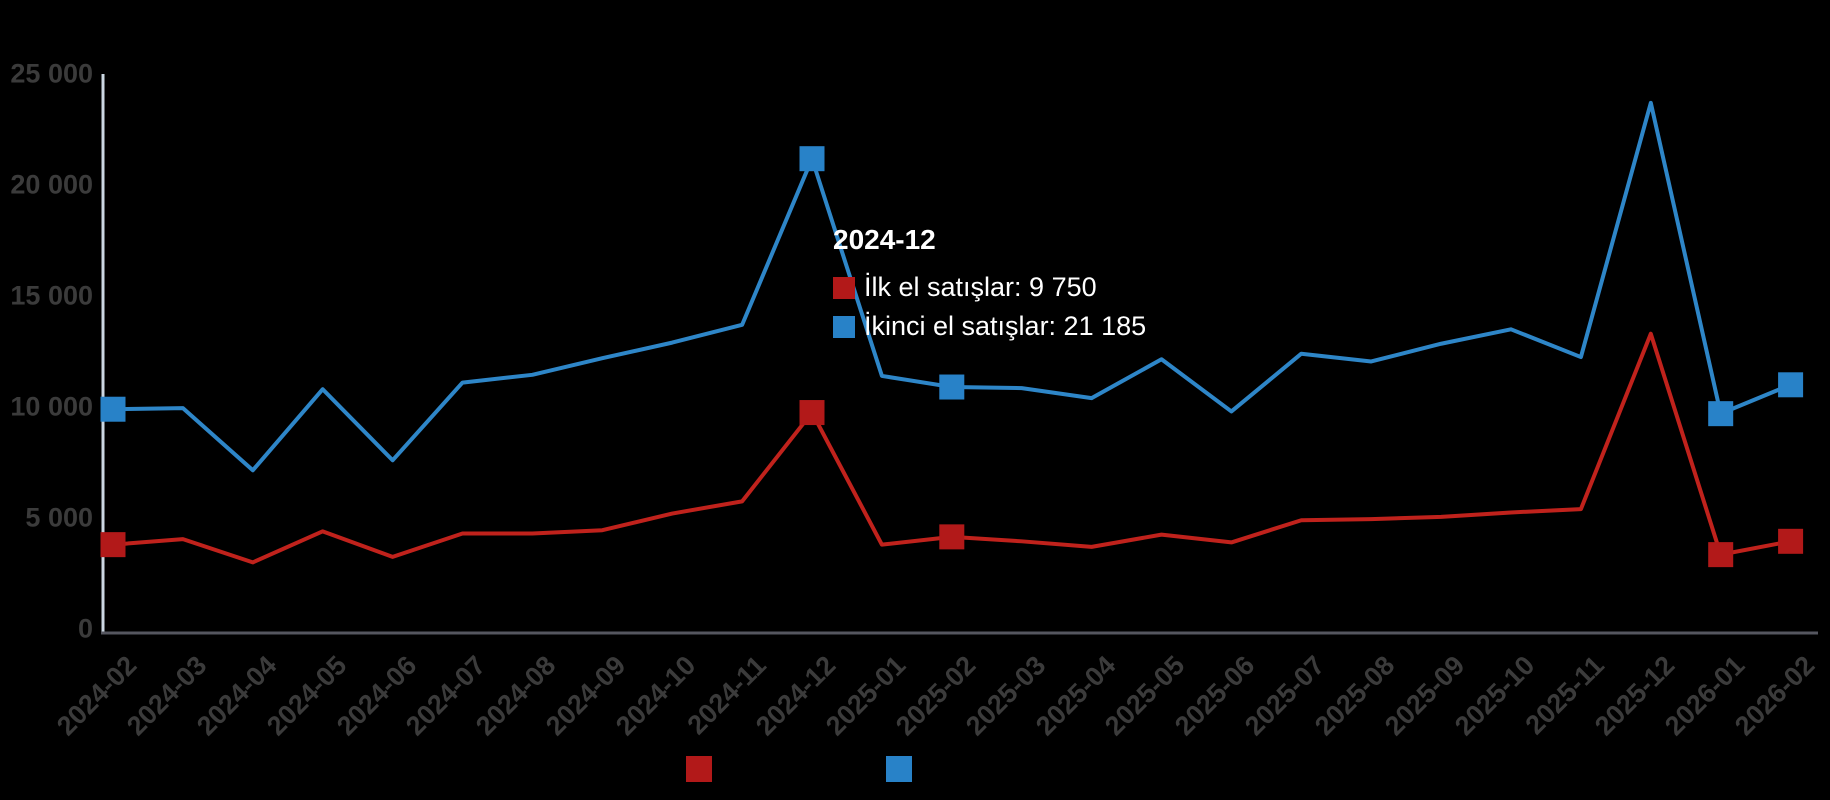 Image resolution: width=1830 pixels, height=800 pixels. Describe the element at coordinates (884, 239) in the screenshot. I see `tooltip-title: 2024-12` at that location.